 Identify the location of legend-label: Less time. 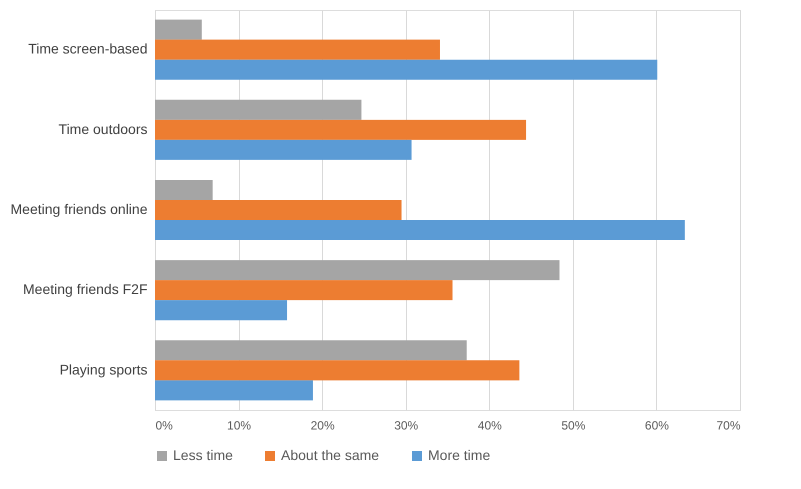
(203, 455).